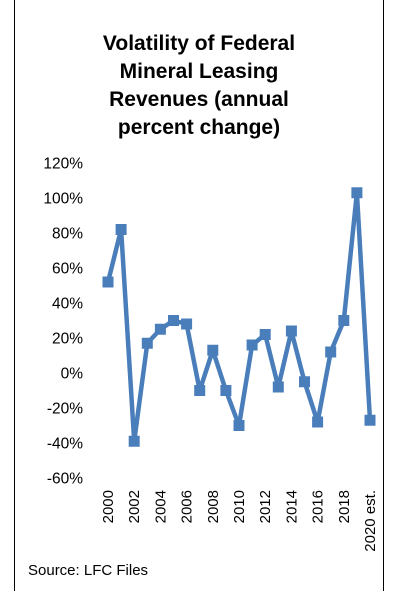 The width and height of the screenshot is (393, 591). What do you see at coordinates (134, 506) in the screenshot?
I see `x-tick-label: 2002` at bounding box center [134, 506].